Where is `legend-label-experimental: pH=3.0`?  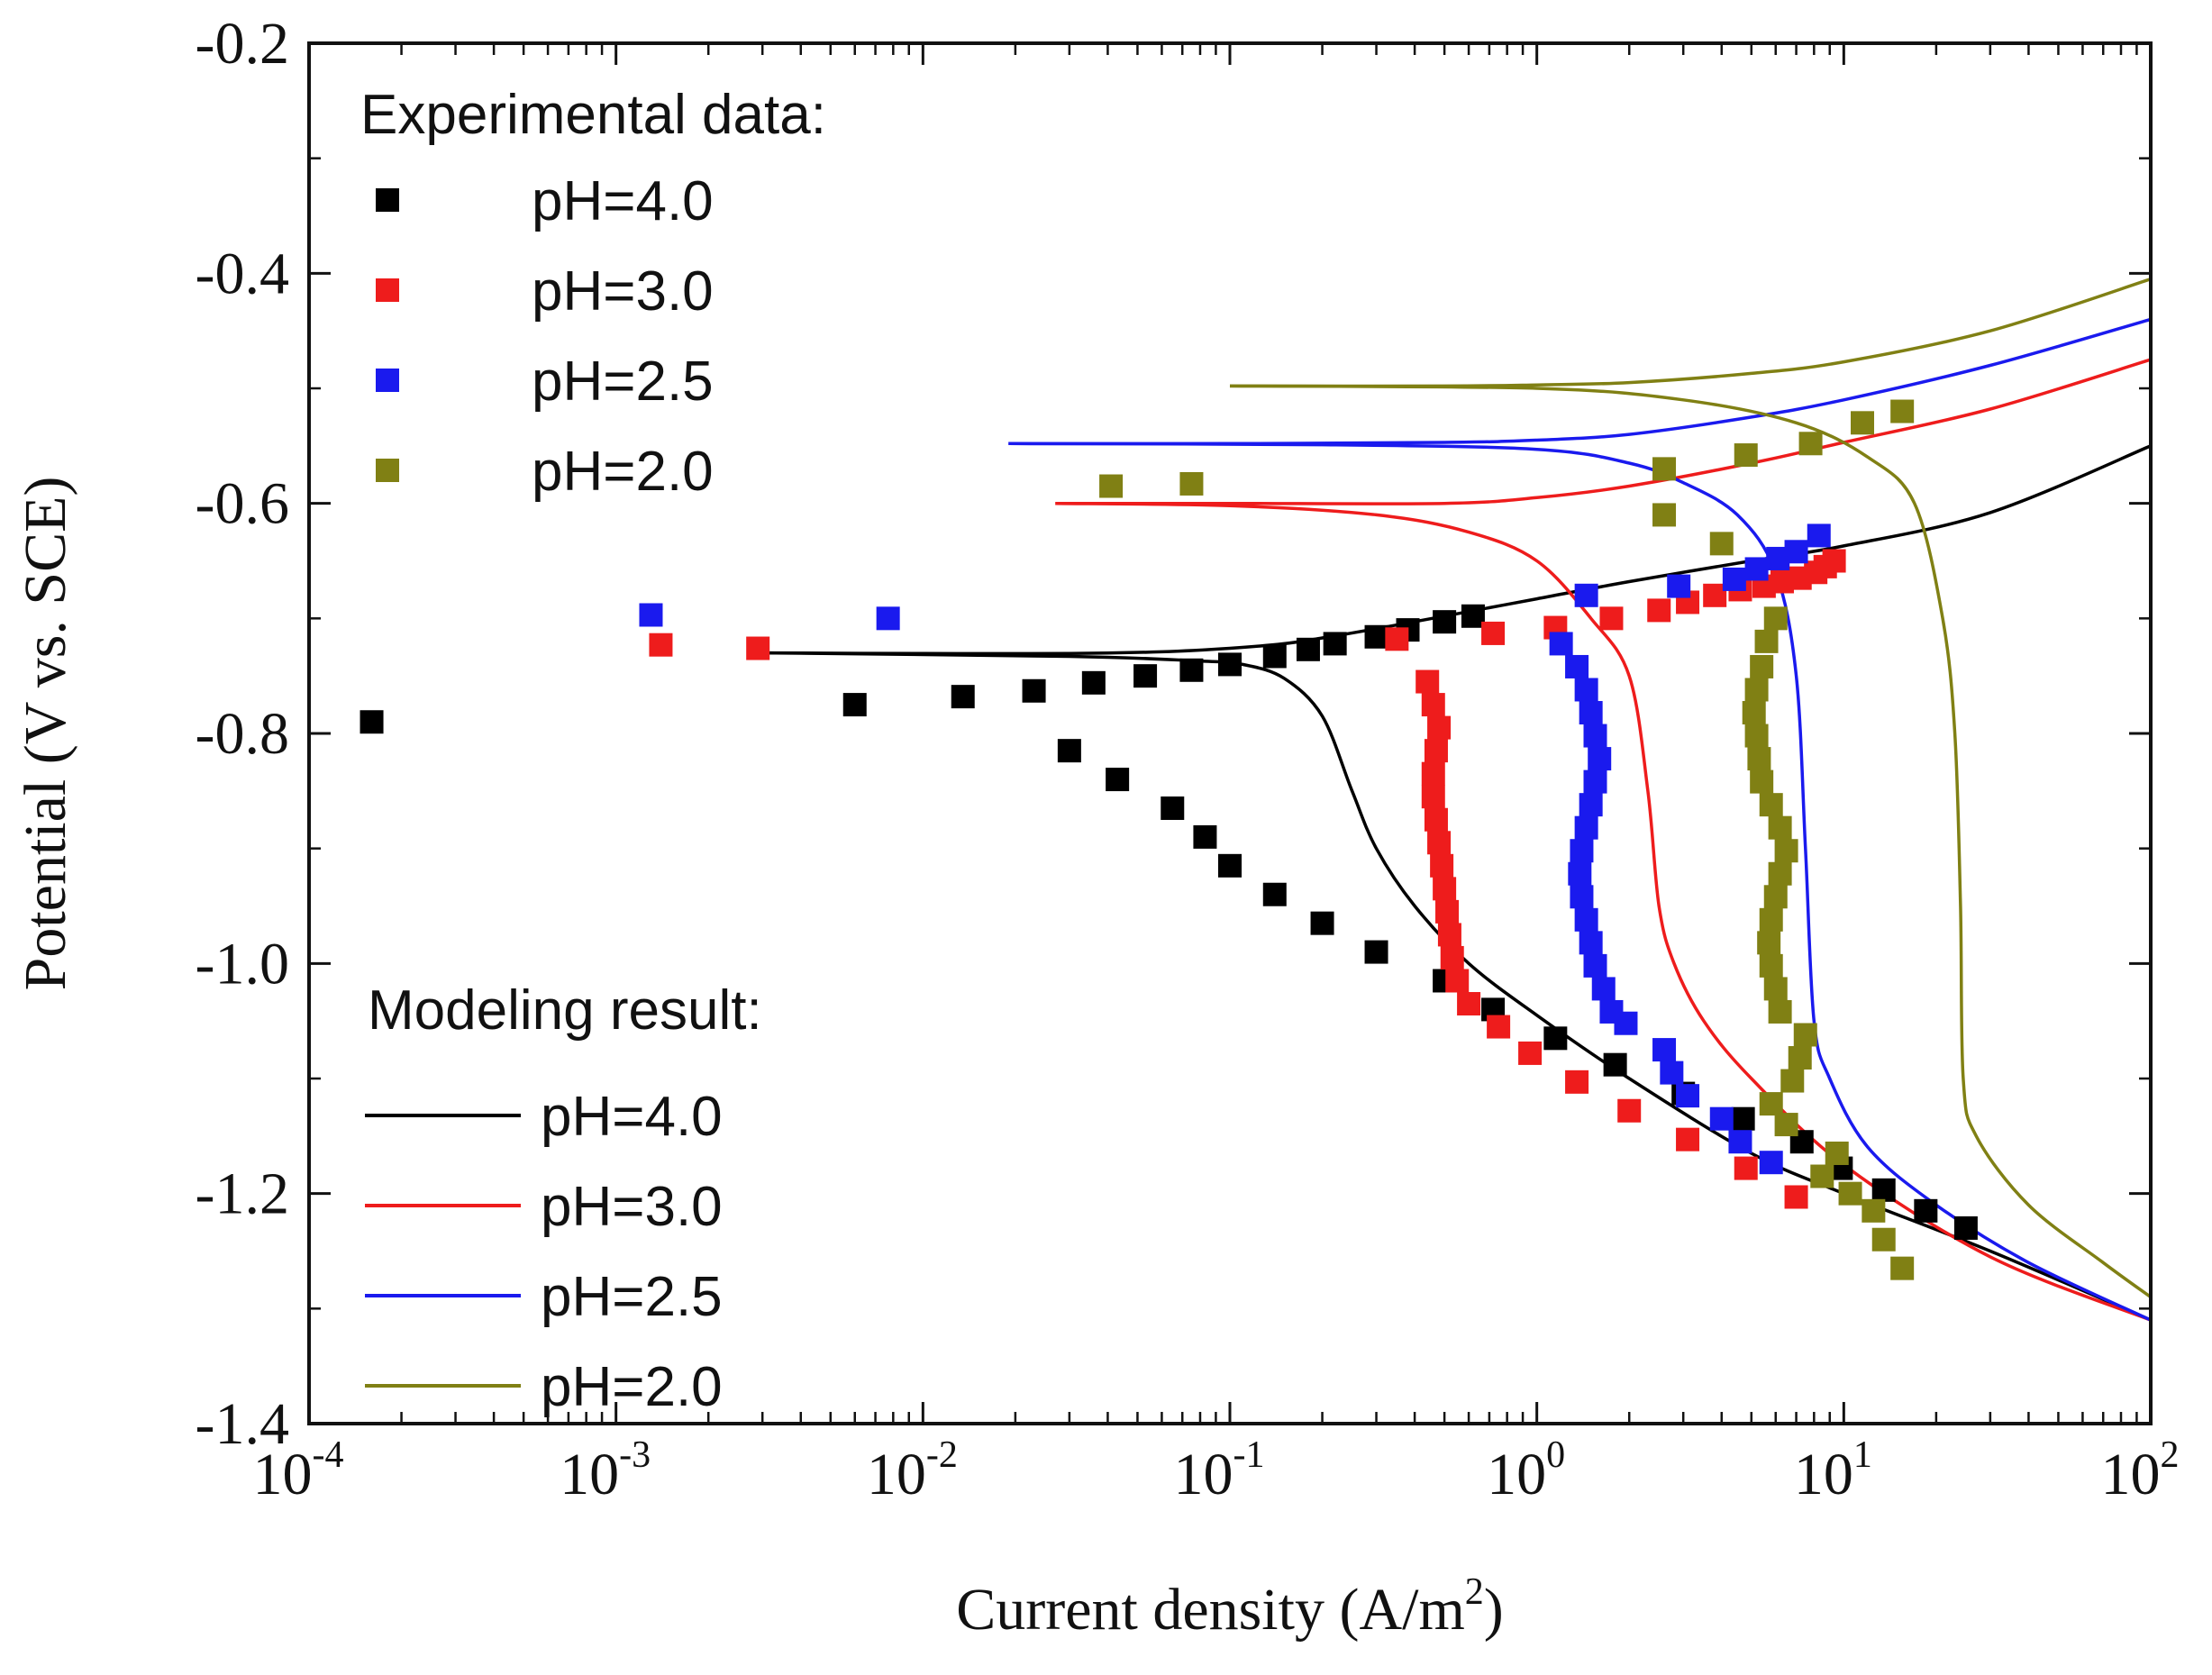
legend-label-experimental: pH=3.0 is located at coordinates (623, 291).